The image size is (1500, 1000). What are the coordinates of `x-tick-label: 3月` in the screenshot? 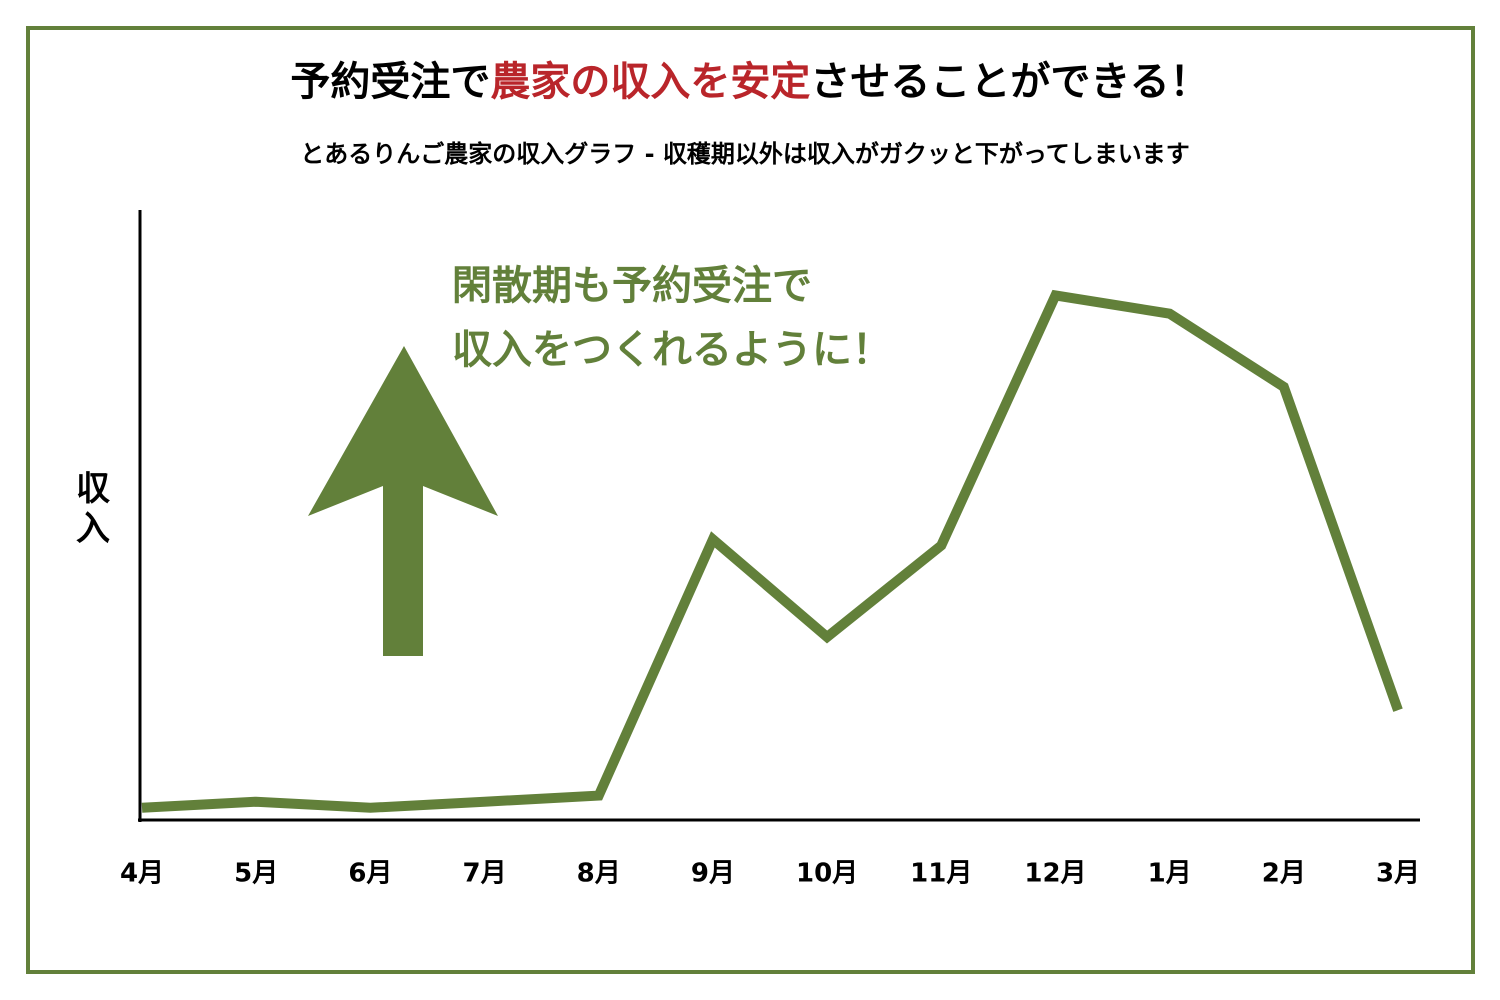 It's located at (1398, 874).